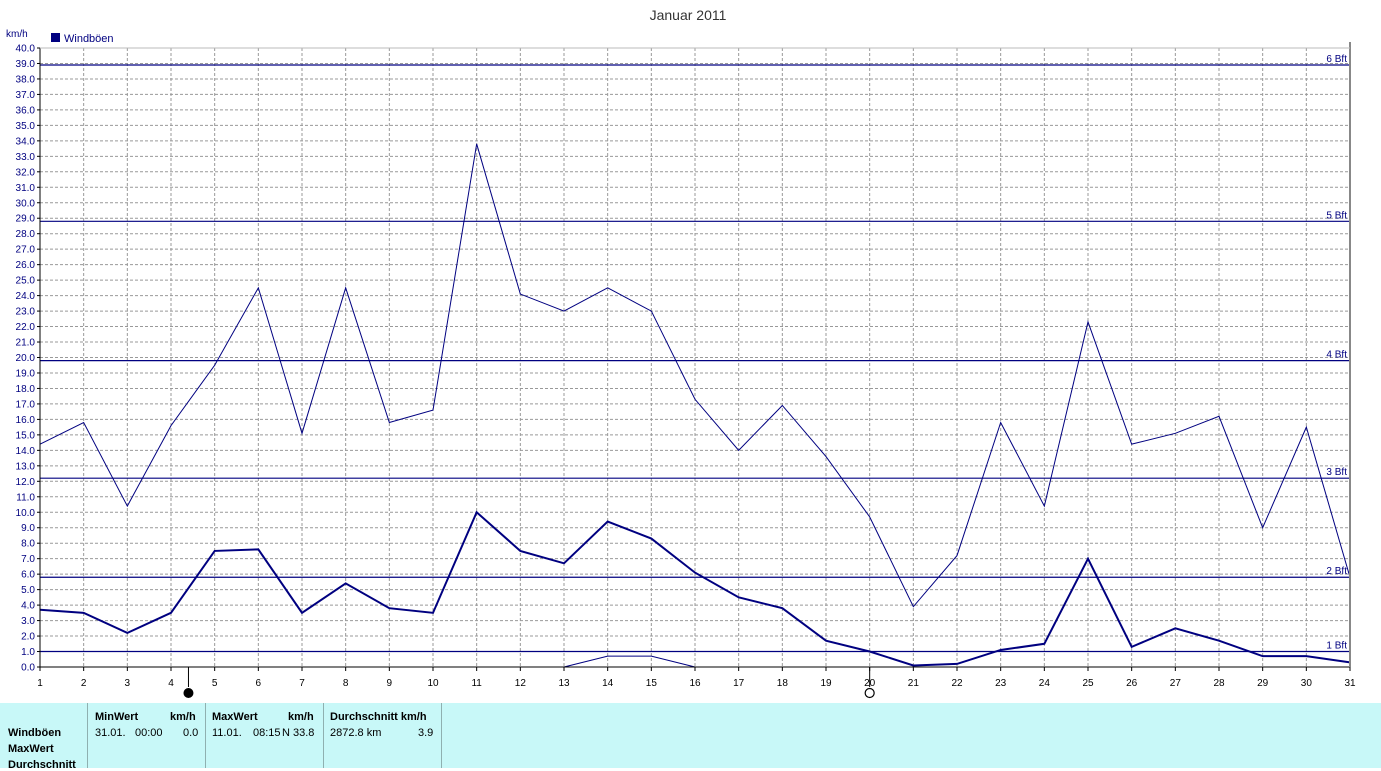  What do you see at coordinates (235, 717) in the screenshot?
I see `max-header: MaxWert` at bounding box center [235, 717].